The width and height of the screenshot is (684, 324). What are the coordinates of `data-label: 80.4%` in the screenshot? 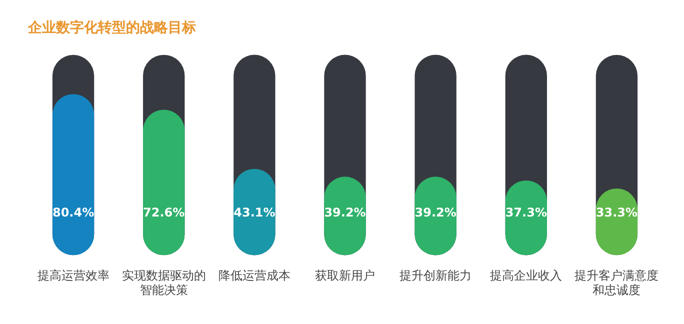 It's located at (73, 212).